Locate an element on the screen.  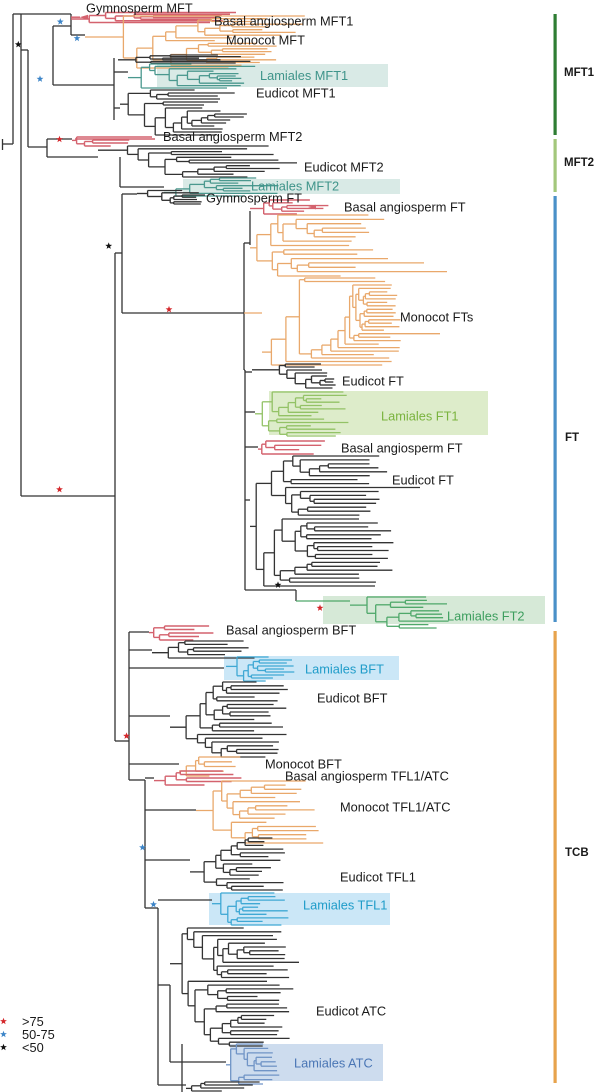
svg-text: Basal angiosperm MFT2 is located at coordinates (232, 136).